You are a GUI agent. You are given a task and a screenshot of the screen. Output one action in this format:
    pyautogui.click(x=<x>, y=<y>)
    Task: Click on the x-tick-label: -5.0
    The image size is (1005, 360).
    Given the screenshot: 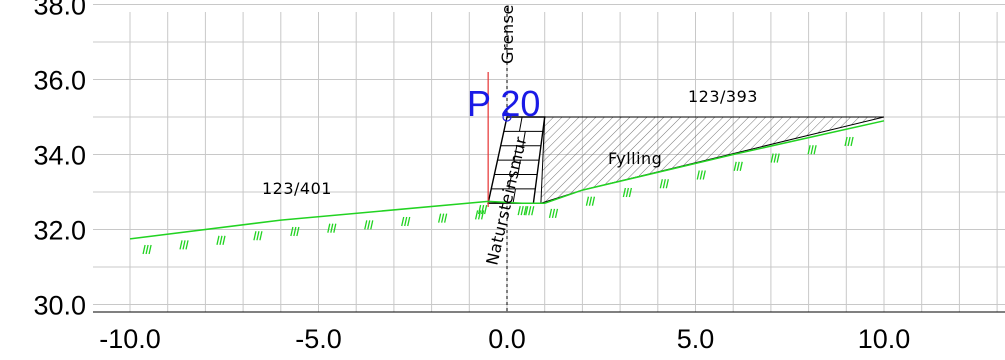 What is the action you would take?
    pyautogui.click(x=318, y=339)
    